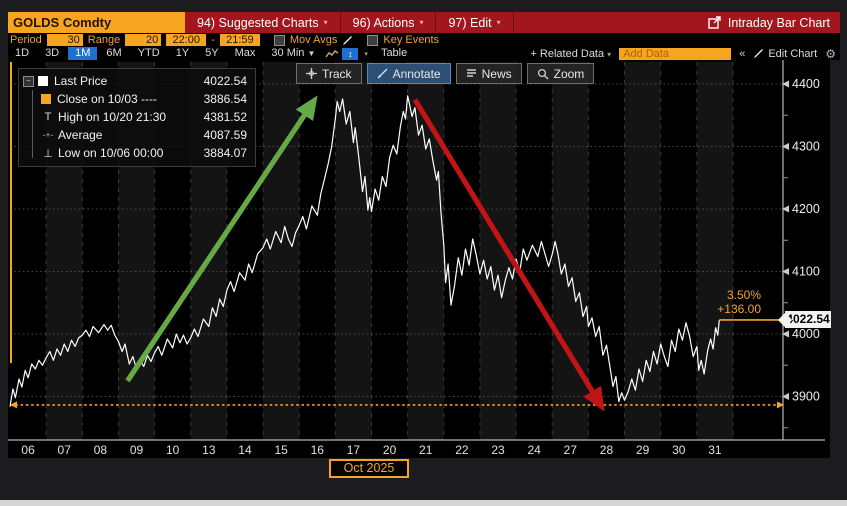 The image size is (847, 506). Describe the element at coordinates (332, 54) in the screenshot. I see `line-chart-type-icon` at that location.